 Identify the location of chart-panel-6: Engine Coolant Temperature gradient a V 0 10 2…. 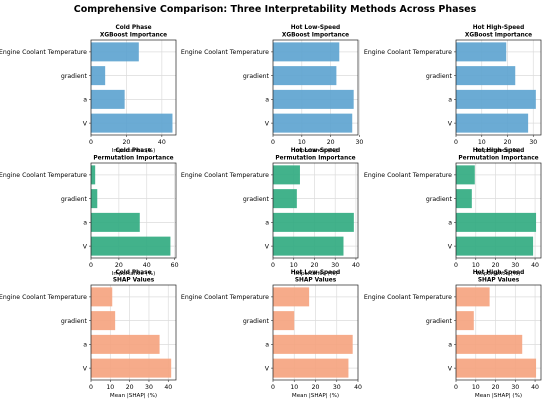
(88, 334).